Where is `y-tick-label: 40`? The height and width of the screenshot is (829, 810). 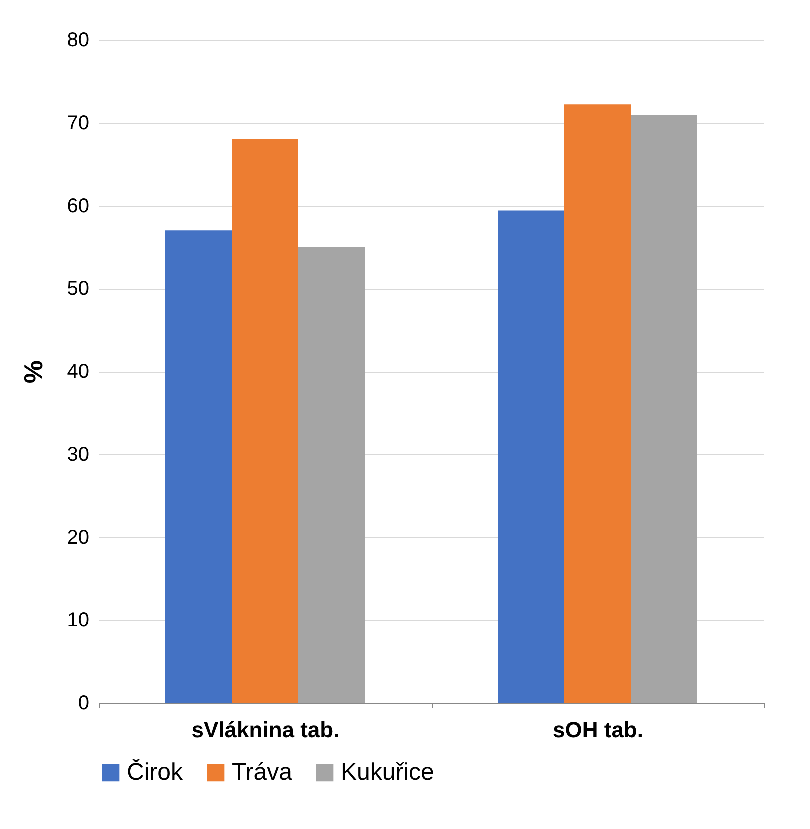
y-tick-label: 40 is located at coordinates (78, 372).